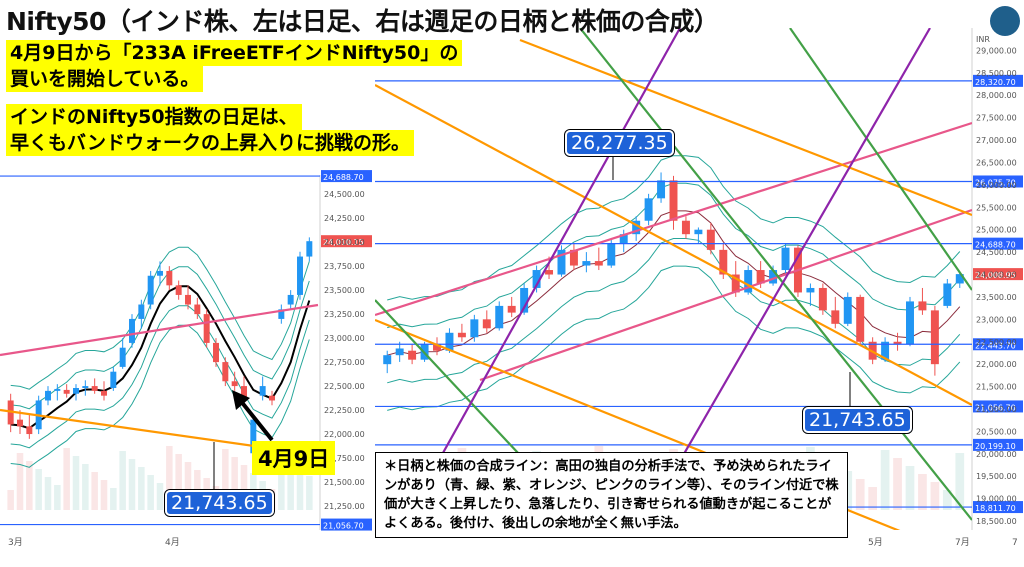 This screenshot has height=567, width=1024. I want to click on y-tick-label: 25,000.00, so click(996, 230).